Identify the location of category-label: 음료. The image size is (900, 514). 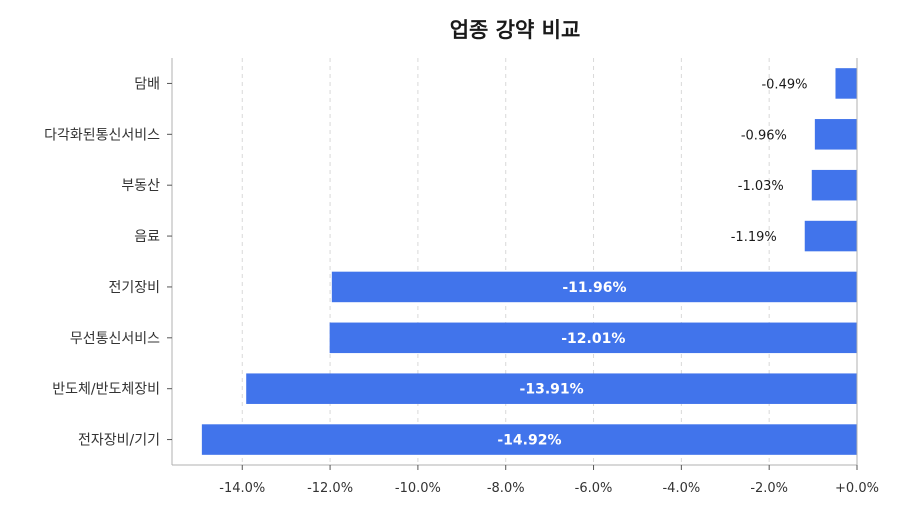
(147, 237).